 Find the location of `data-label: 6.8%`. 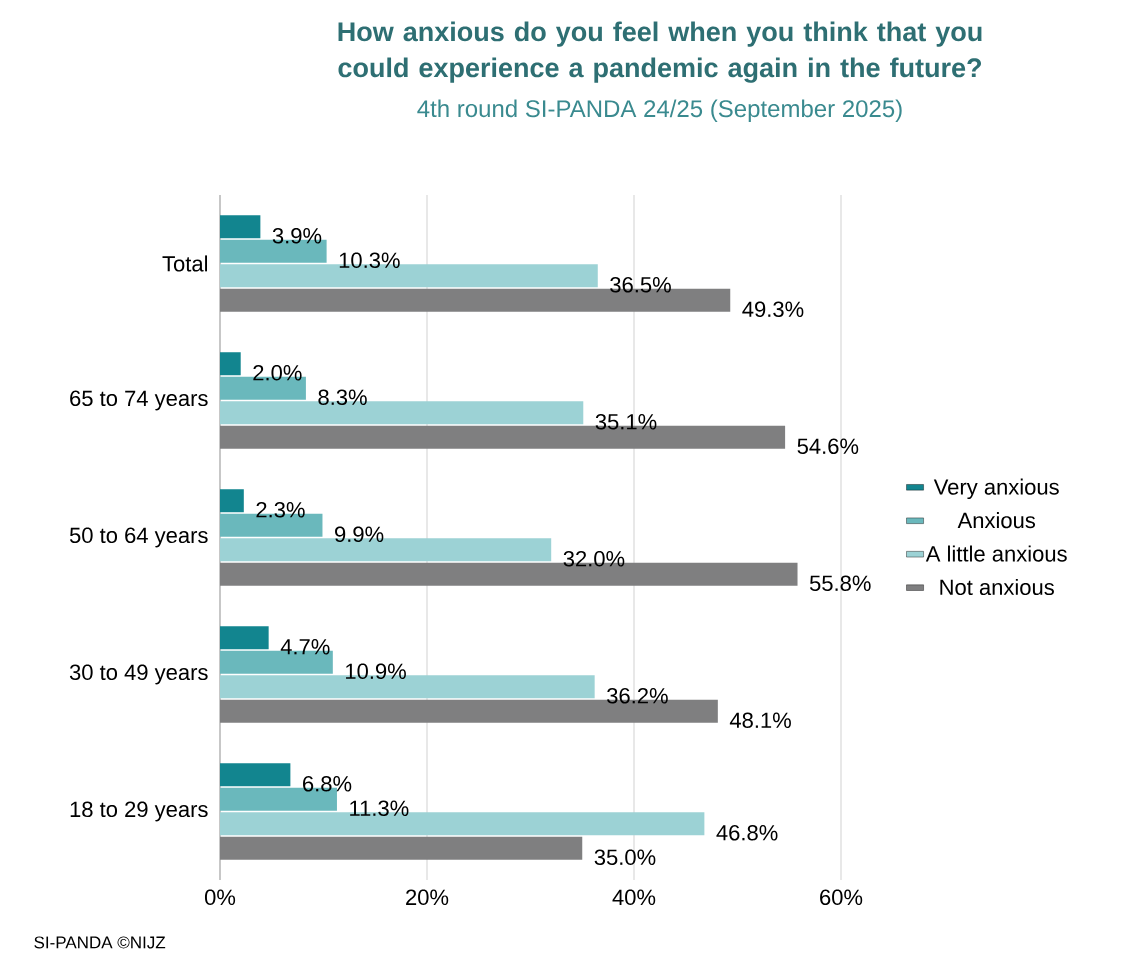

data-label: 6.8% is located at coordinates (327, 783).